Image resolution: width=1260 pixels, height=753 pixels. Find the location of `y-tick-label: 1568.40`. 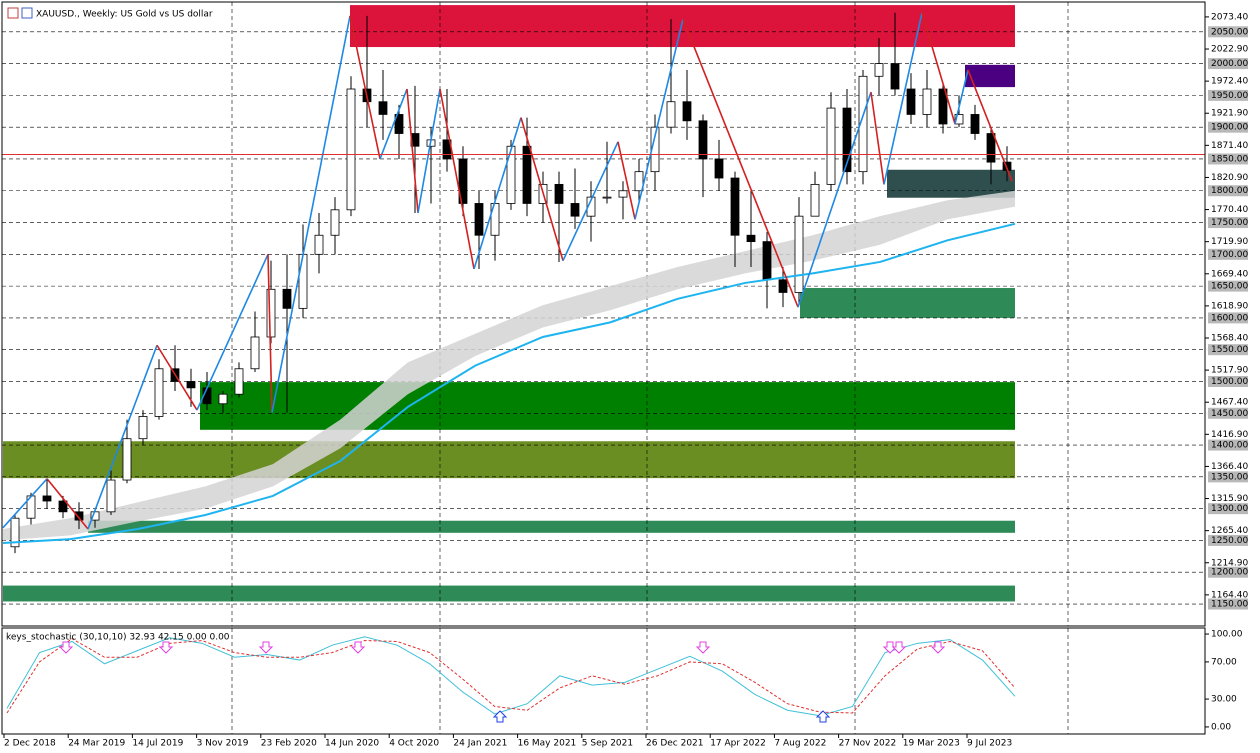

y-tick-label: 1568.40 is located at coordinates (1229, 338).